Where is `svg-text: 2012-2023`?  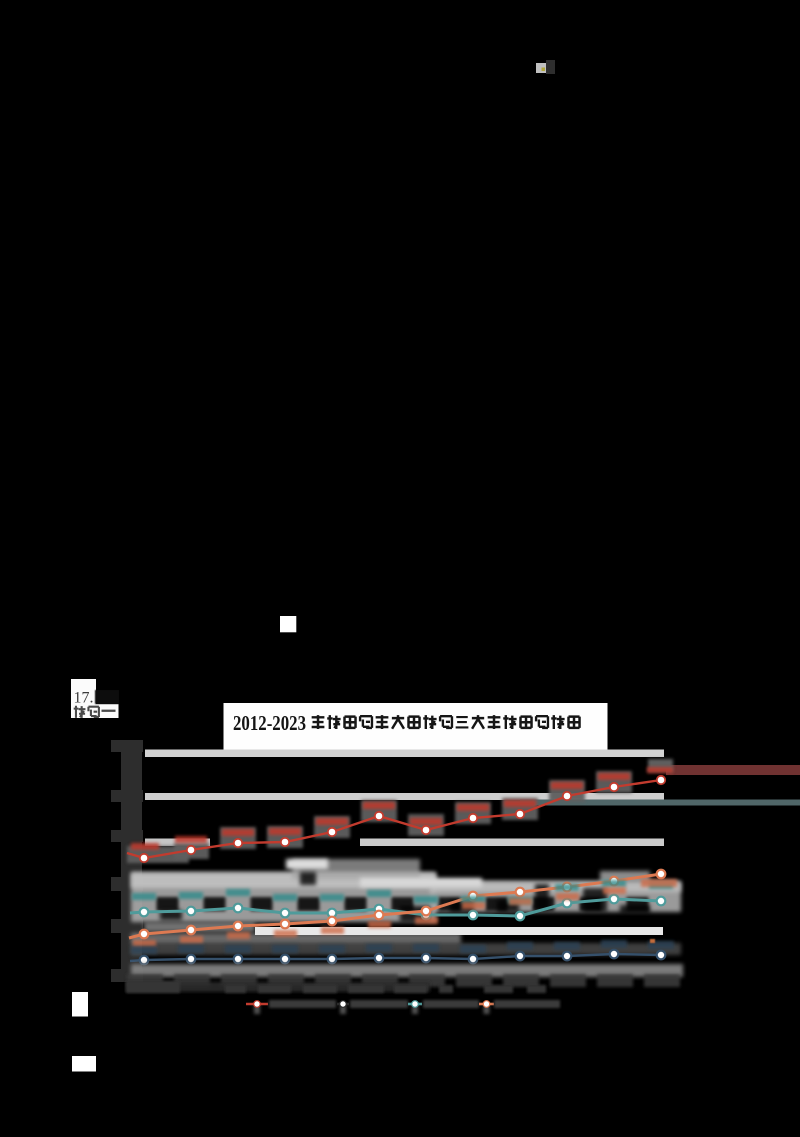
svg-text: 2012-2023 is located at coordinates (269, 723).